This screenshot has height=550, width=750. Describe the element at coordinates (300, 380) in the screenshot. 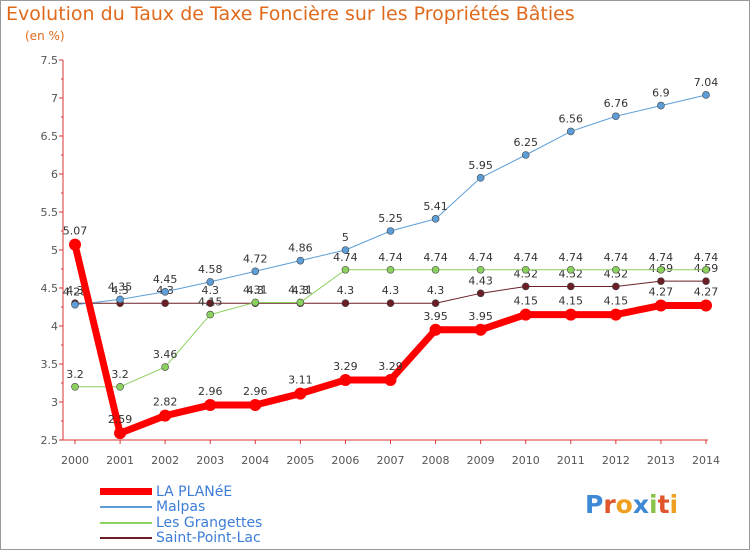

I see `data-label-la-plan-e: 3.11` at that location.